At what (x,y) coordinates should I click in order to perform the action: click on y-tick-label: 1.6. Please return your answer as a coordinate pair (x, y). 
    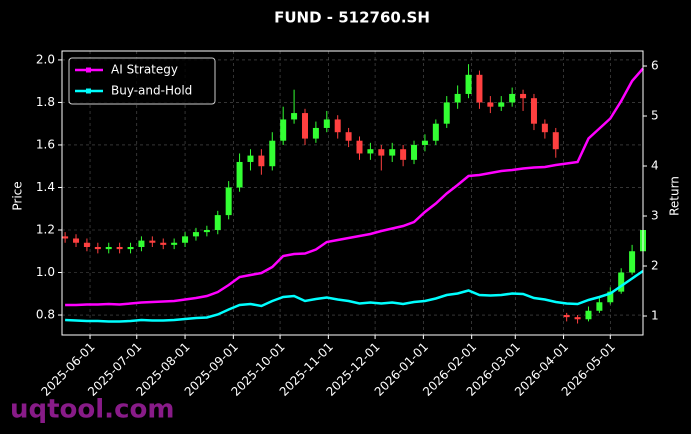
    Looking at the image, I should click on (45, 144).